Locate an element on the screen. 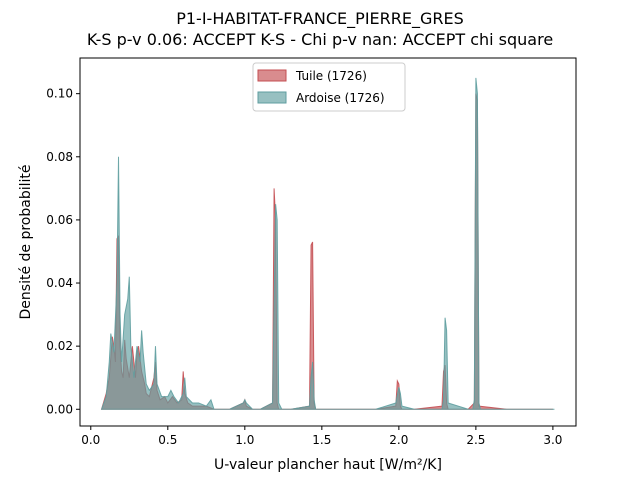 The image size is (640, 480). x-tick-label: 0.5 is located at coordinates (167, 440).